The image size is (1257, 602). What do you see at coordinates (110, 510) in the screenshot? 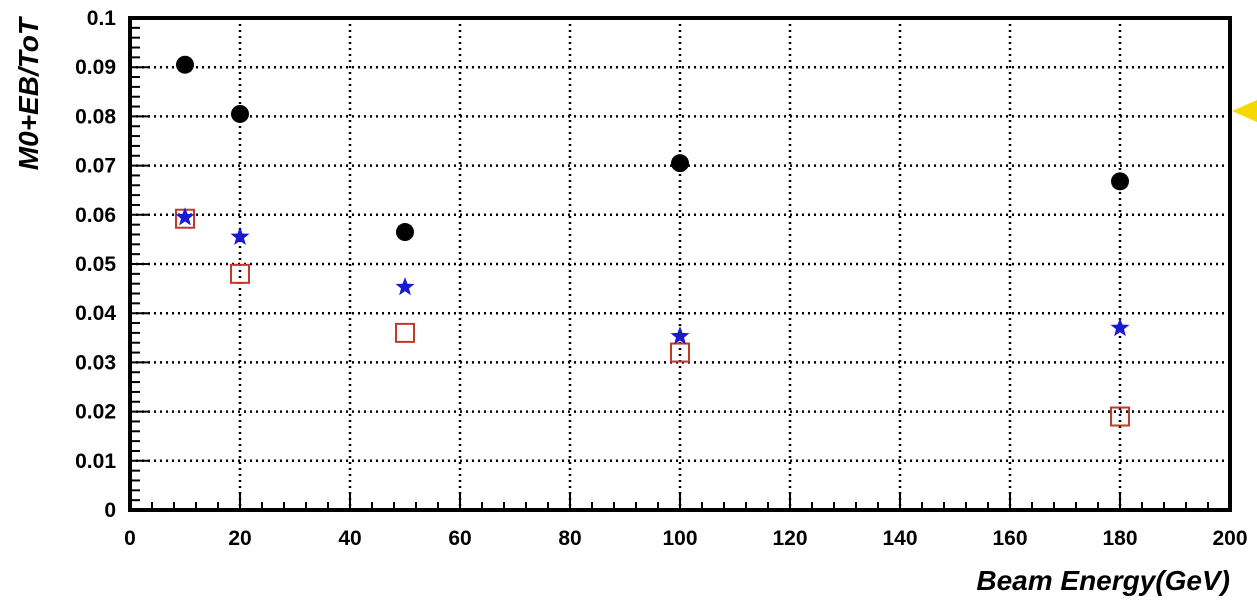
I see `y-tick-label: 0` at bounding box center [110, 510].